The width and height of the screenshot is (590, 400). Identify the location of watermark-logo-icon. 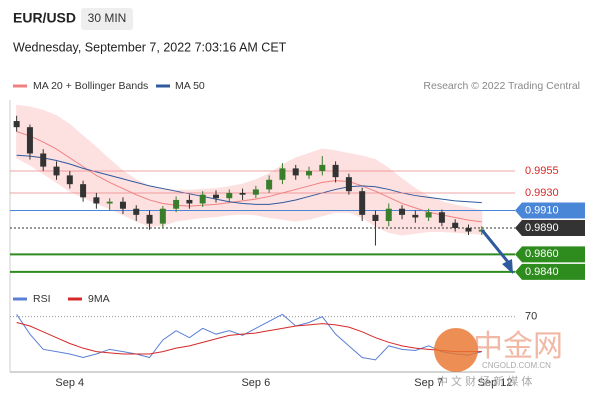
(456, 350).